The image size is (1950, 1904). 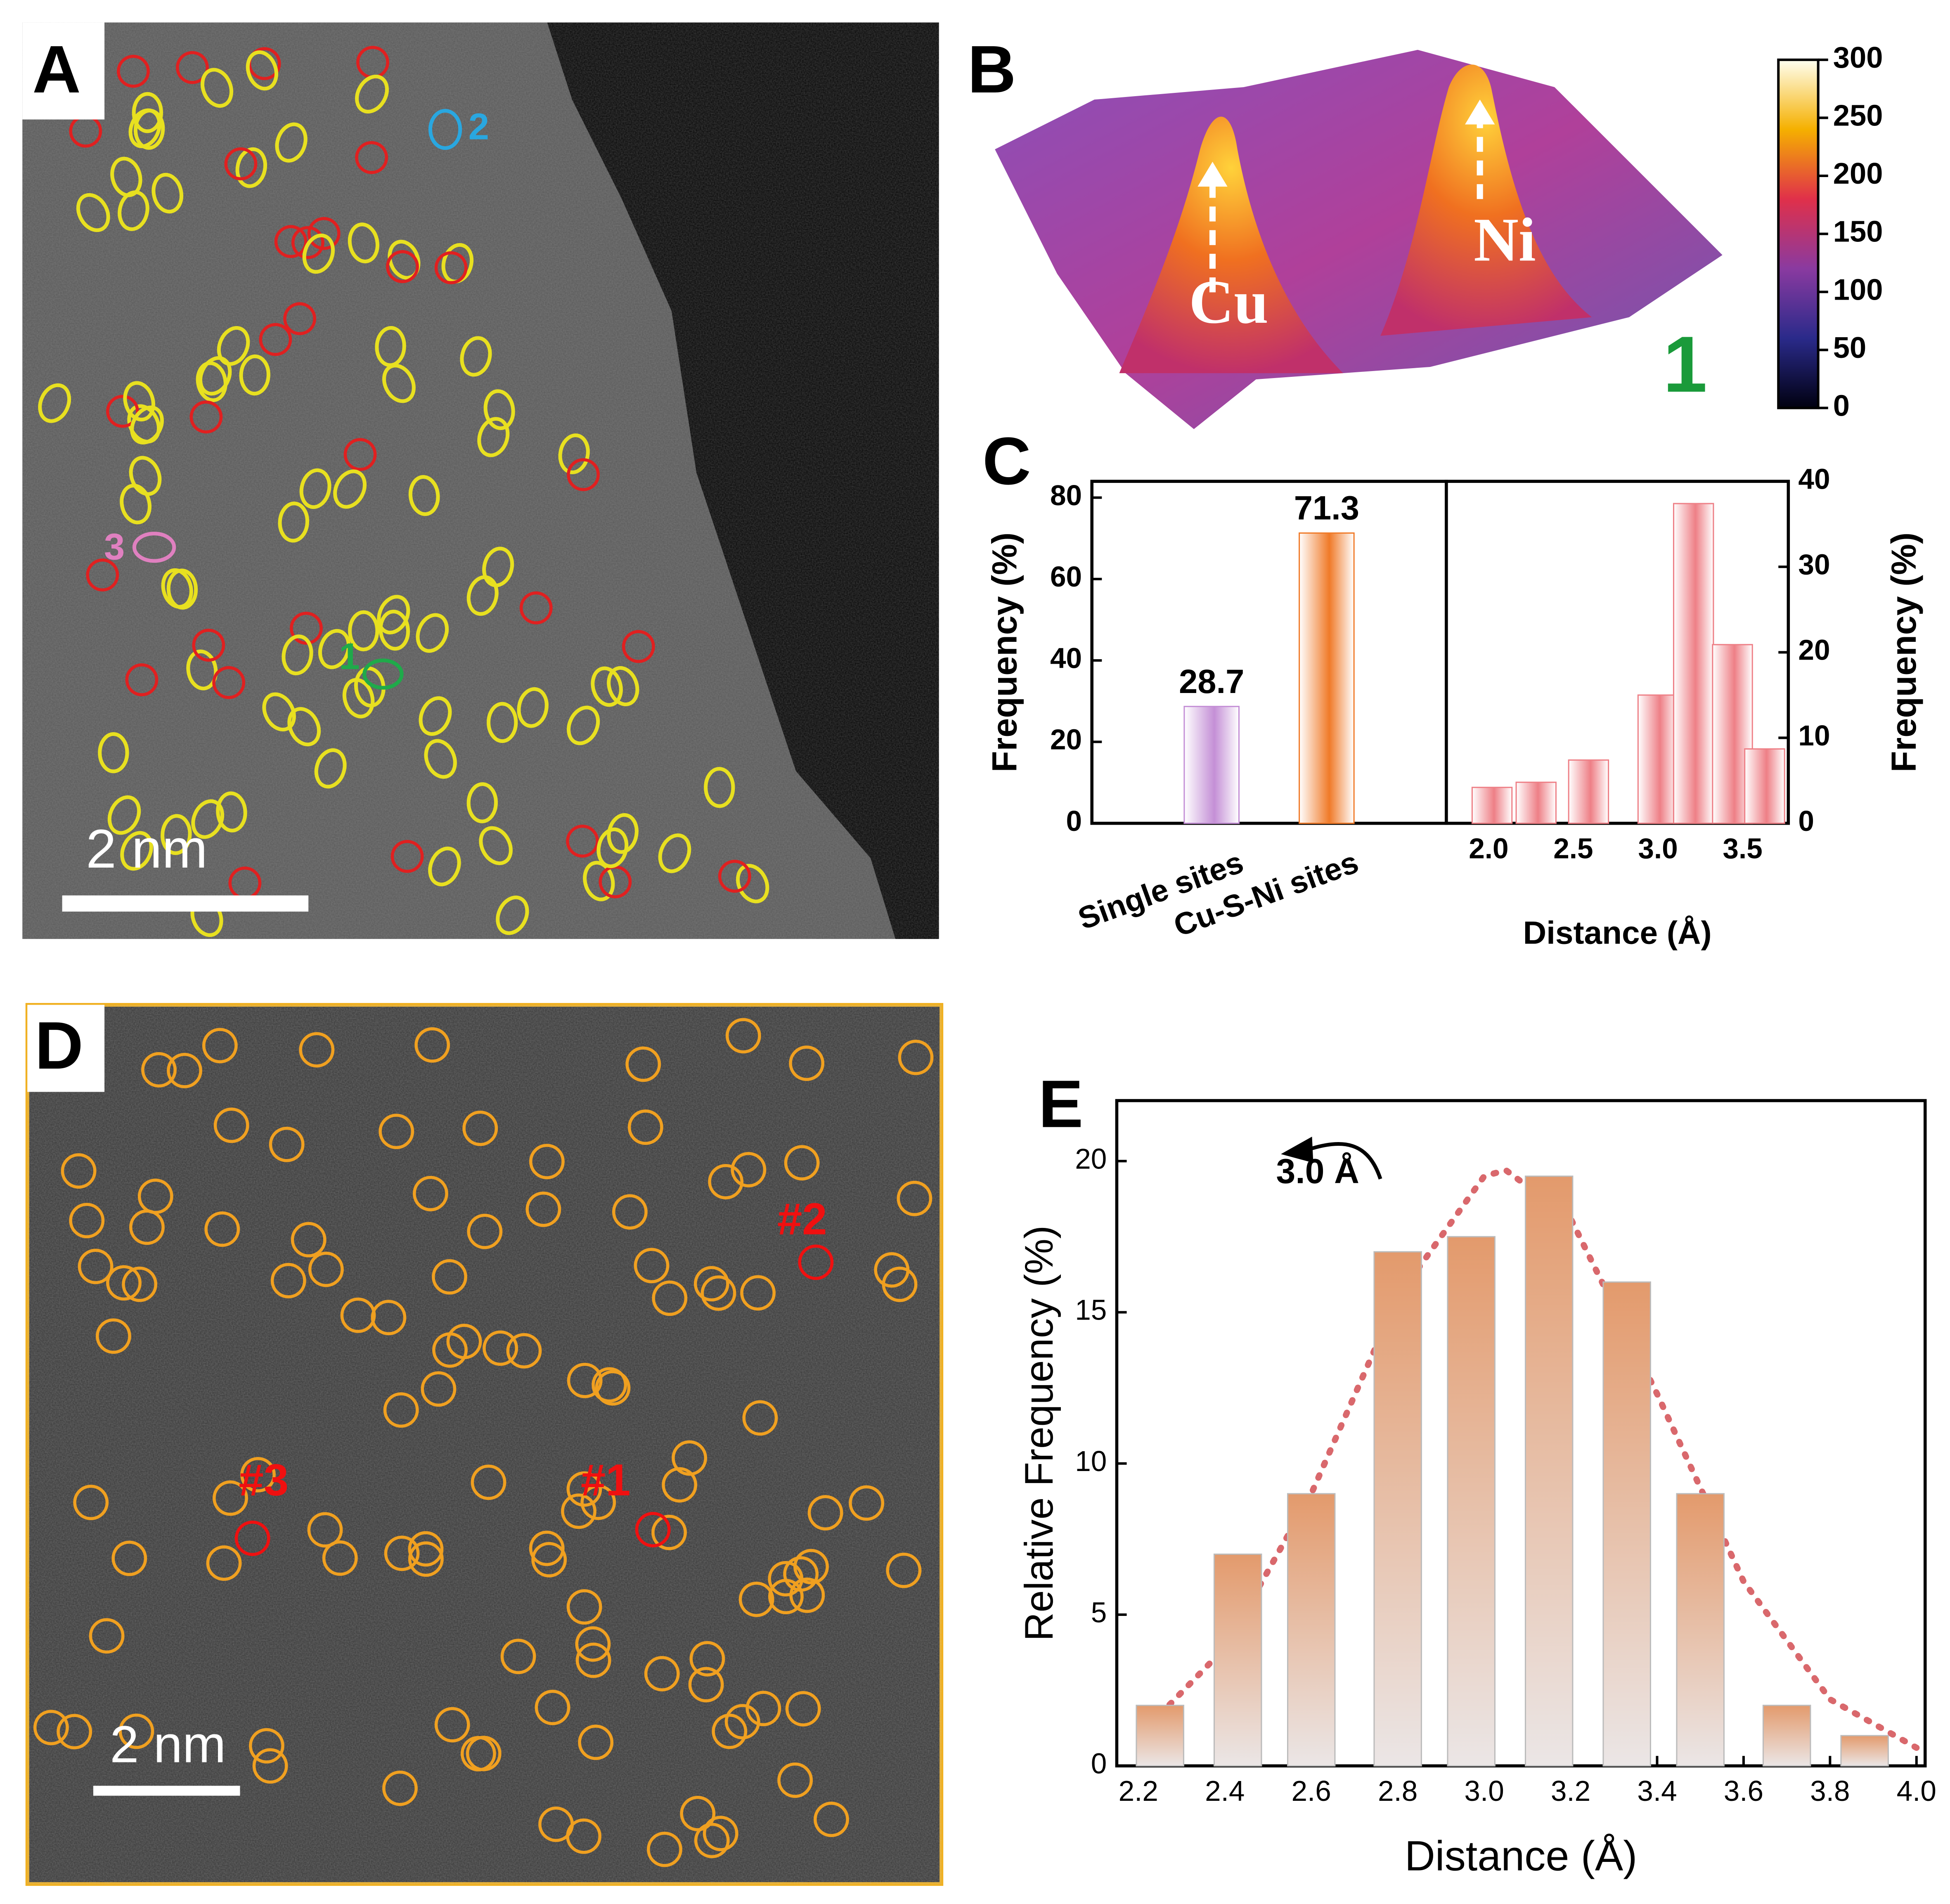 I want to click on y-tick-label: 20, so click(x=1814, y=650).